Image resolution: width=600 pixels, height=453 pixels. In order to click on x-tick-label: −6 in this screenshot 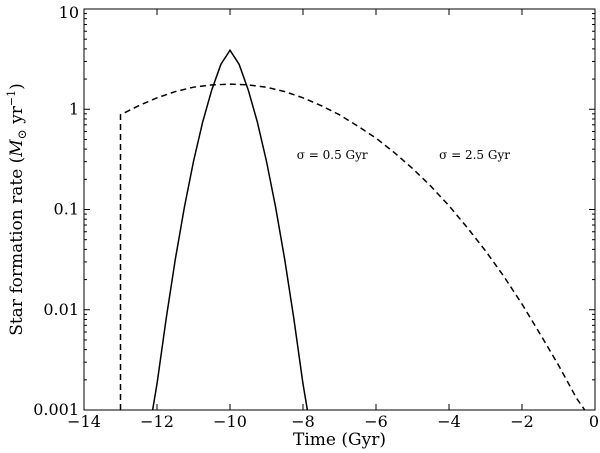, I will do `click(376, 421)`.